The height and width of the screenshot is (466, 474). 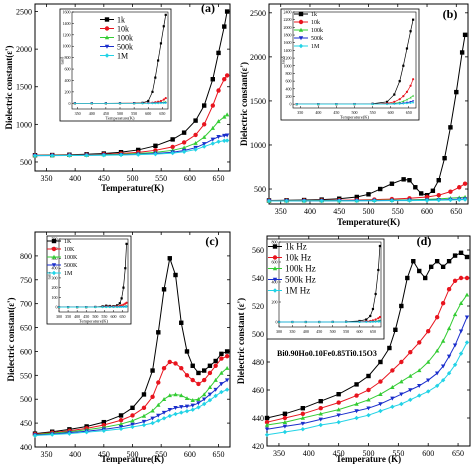 I want to click on inset-y-tick-label: 400, so click(x=275, y=282).